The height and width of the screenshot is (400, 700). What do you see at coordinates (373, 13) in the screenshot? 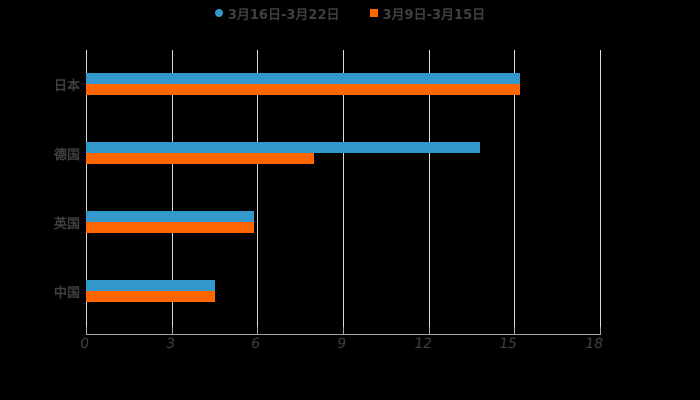
I see `series2-swatch-icon` at bounding box center [373, 13].